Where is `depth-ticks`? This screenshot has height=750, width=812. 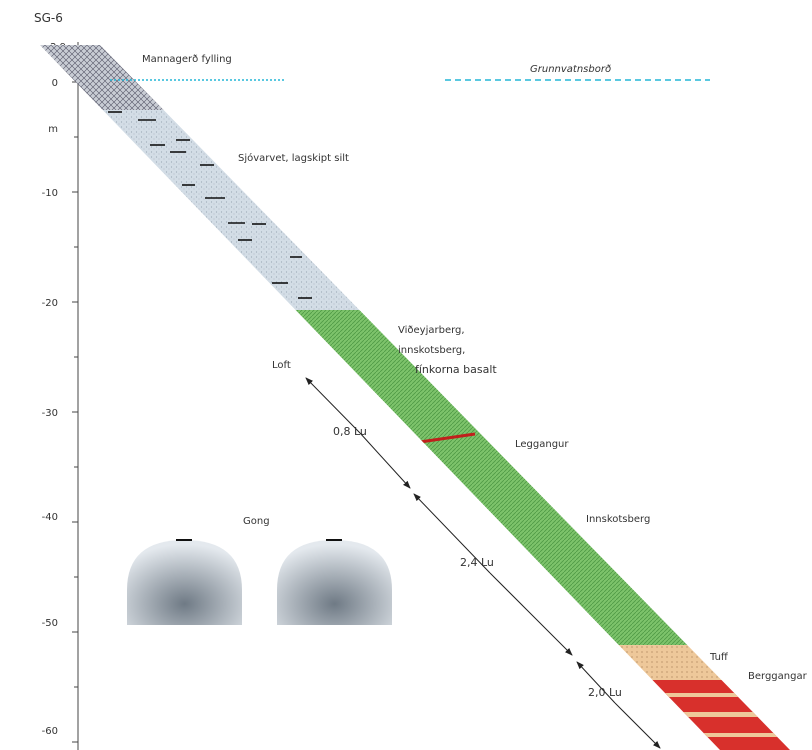 depth-ticks is located at coordinates (75, 412).